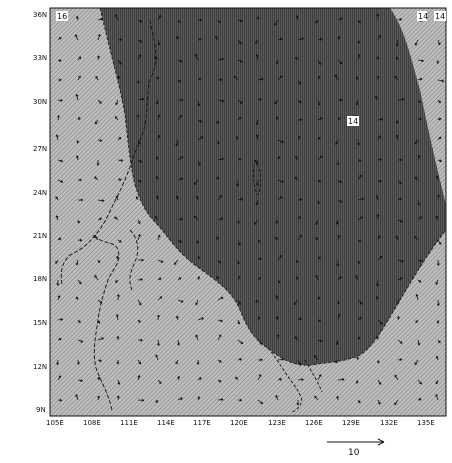 This screenshot has width=452, height=463. What do you see at coordinates (40, 149) in the screenshot?
I see `lat-tick-label: 27N` at bounding box center [40, 149].